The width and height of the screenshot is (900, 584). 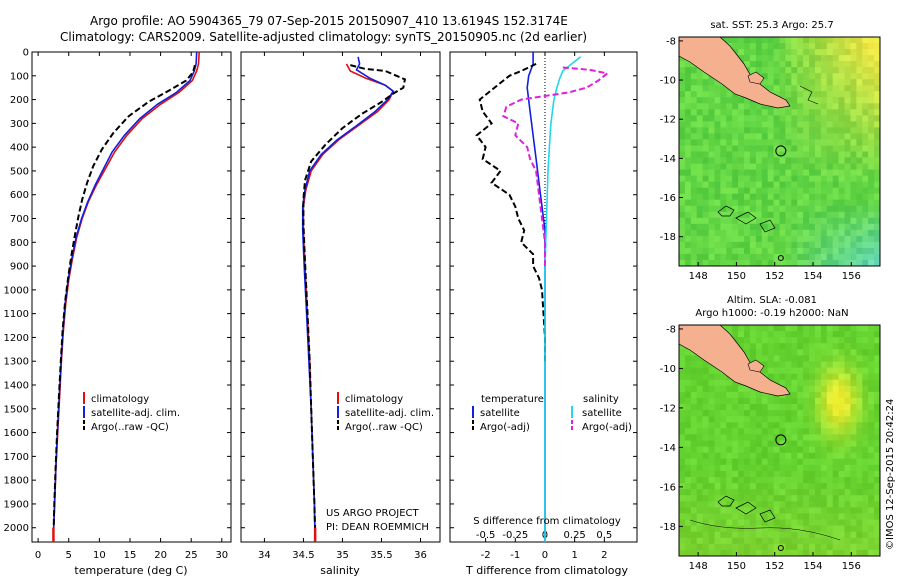 What do you see at coordinates (604, 555) in the screenshot?
I see `x-tick-label: 2` at bounding box center [604, 555].